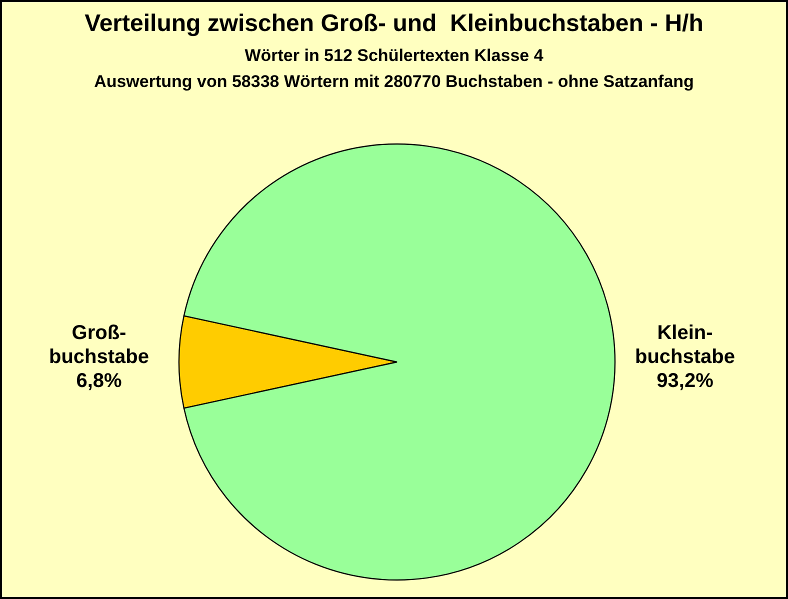 The width and height of the screenshot is (788, 599). Describe the element at coordinates (685, 345) in the screenshot. I see `slice-label: Klein-buchstabe` at that location.